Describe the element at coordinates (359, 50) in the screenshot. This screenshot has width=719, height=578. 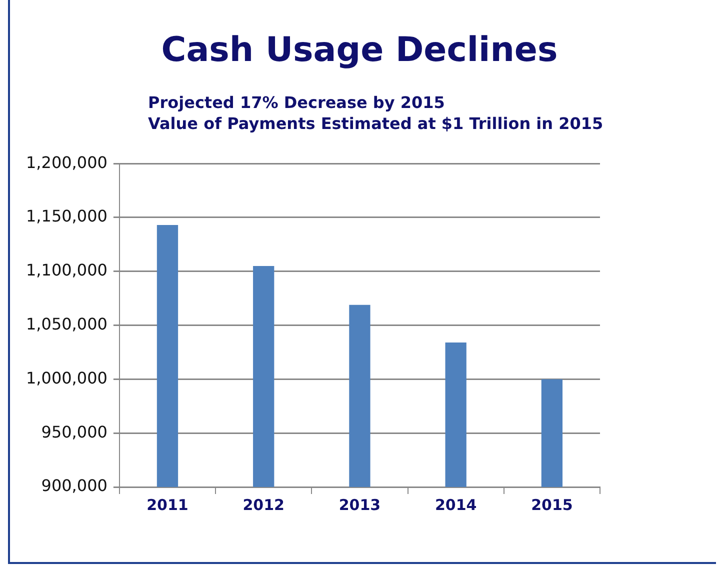
I see `chart-title: Cash Usage Declines` at that location.